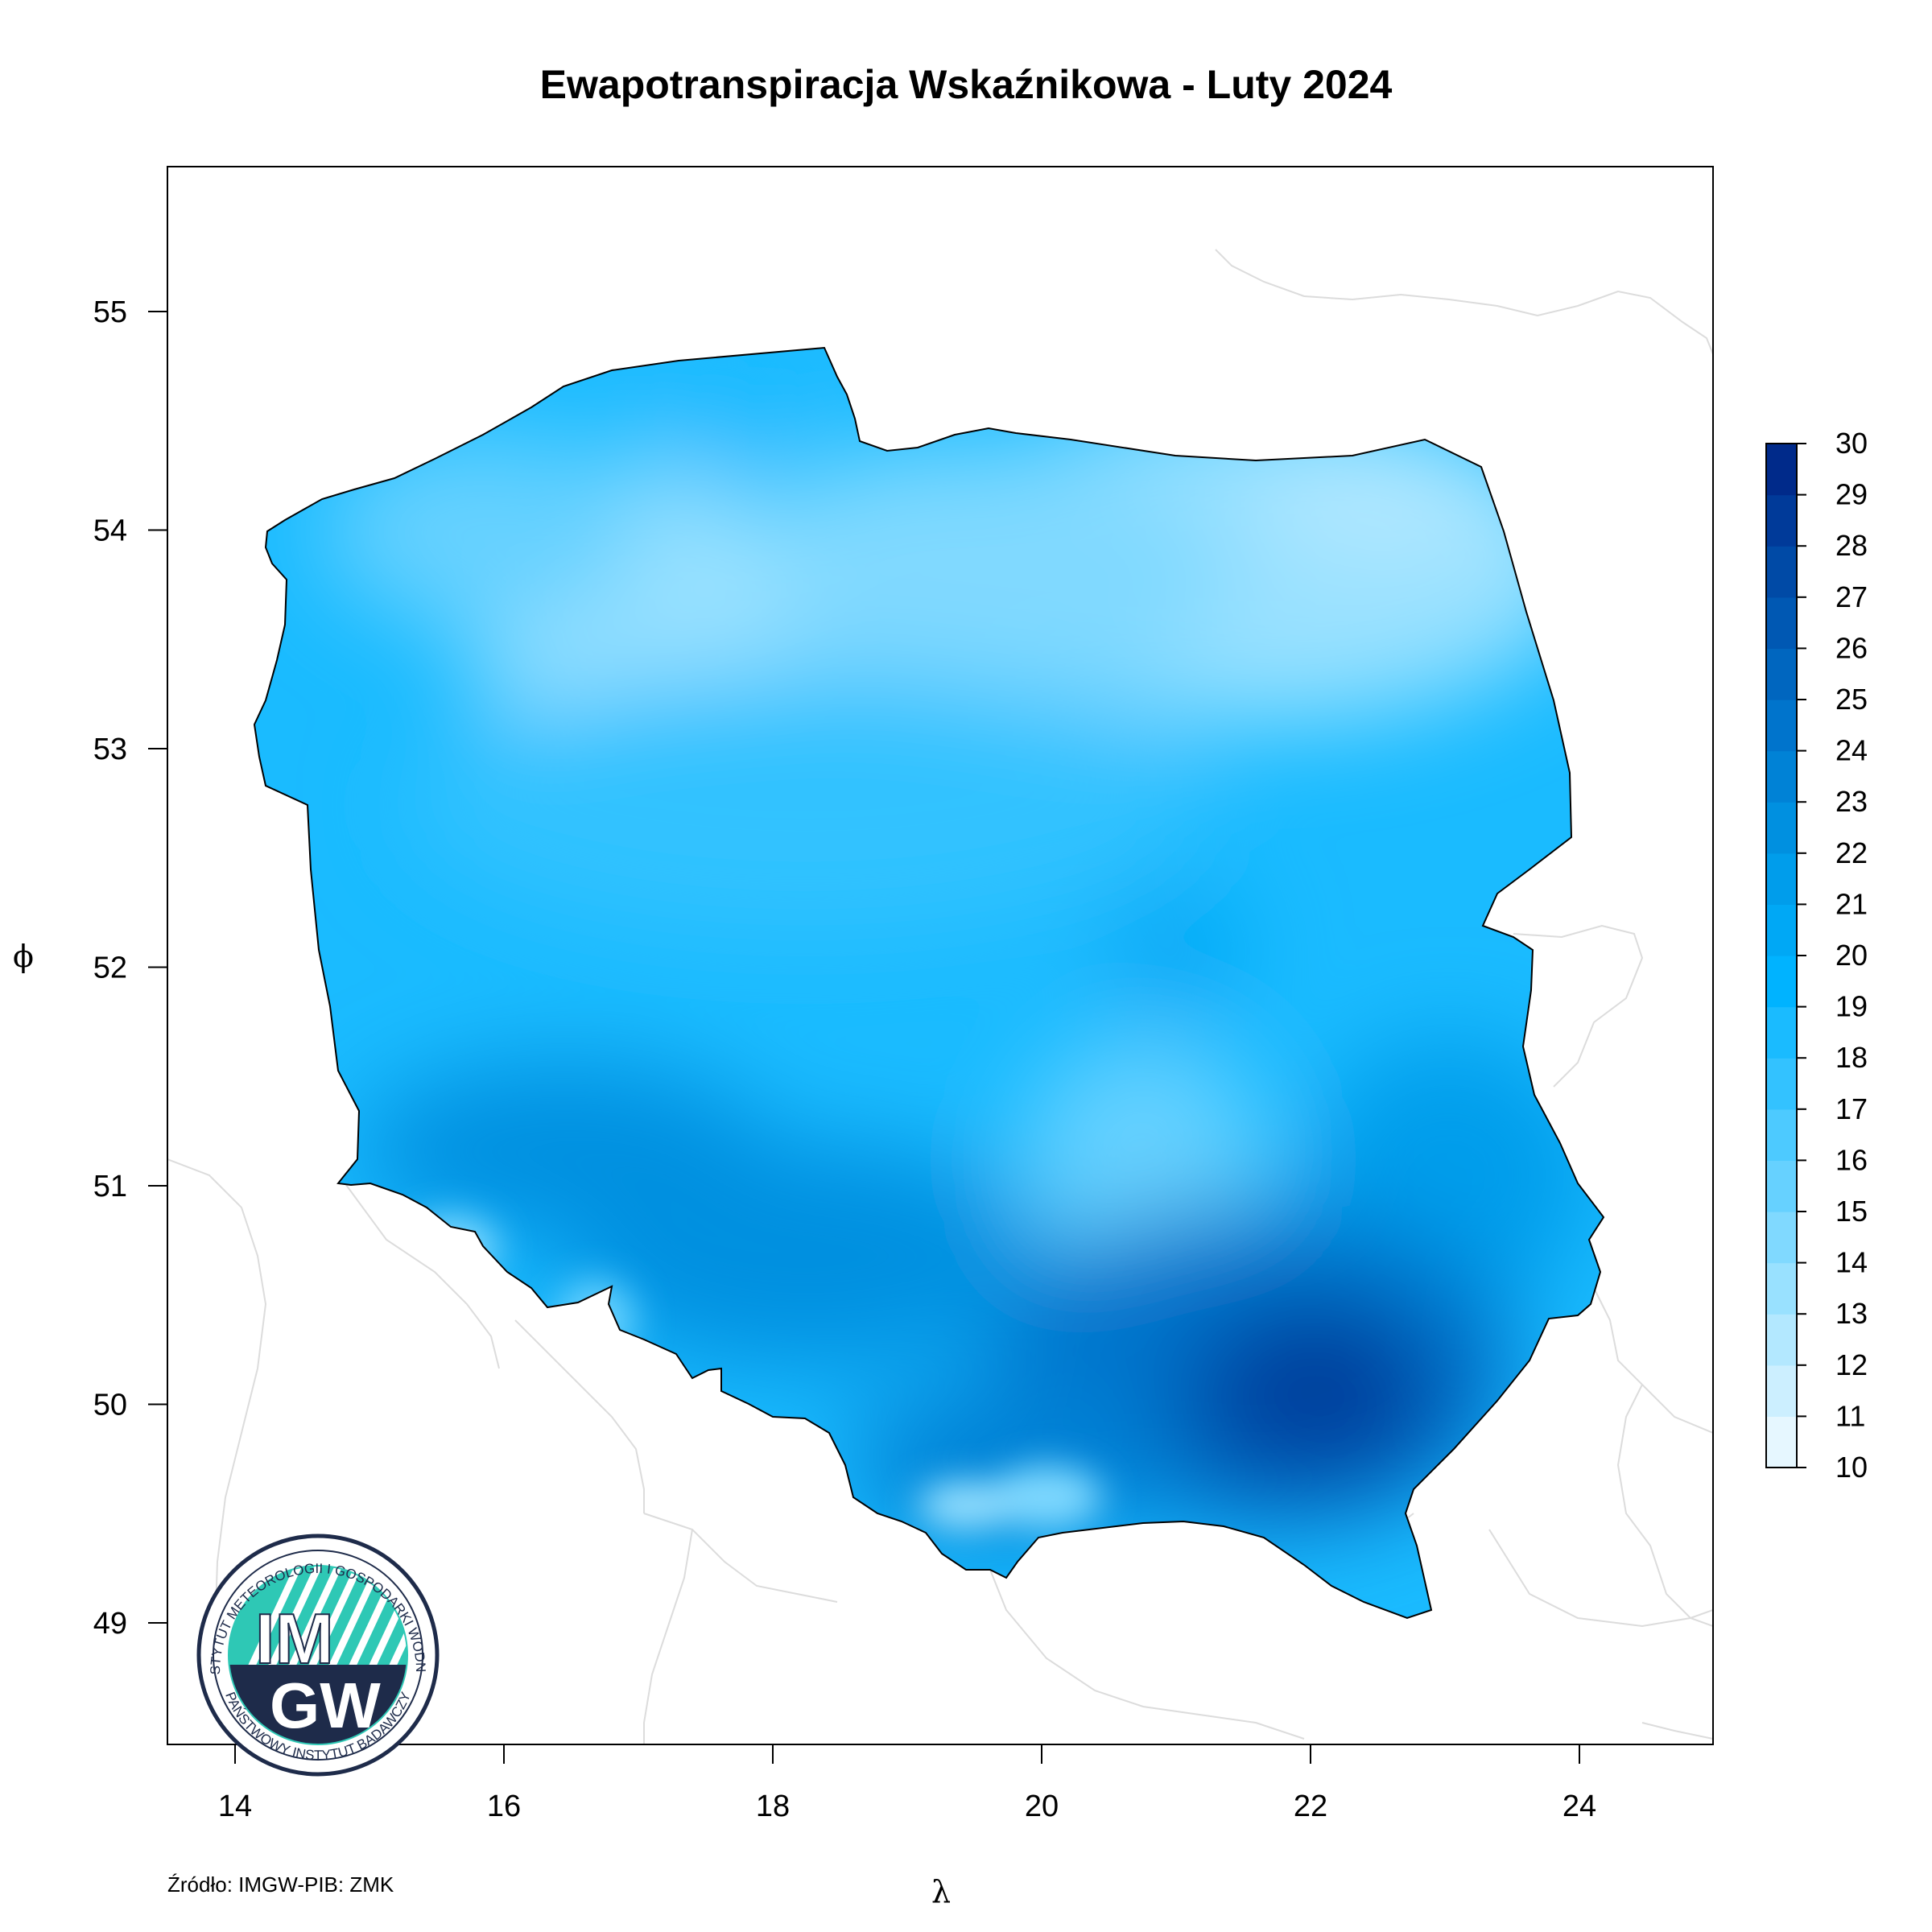 This screenshot has height=1932, width=1932. I want to click on y-tick-label: 51, so click(110, 1186).